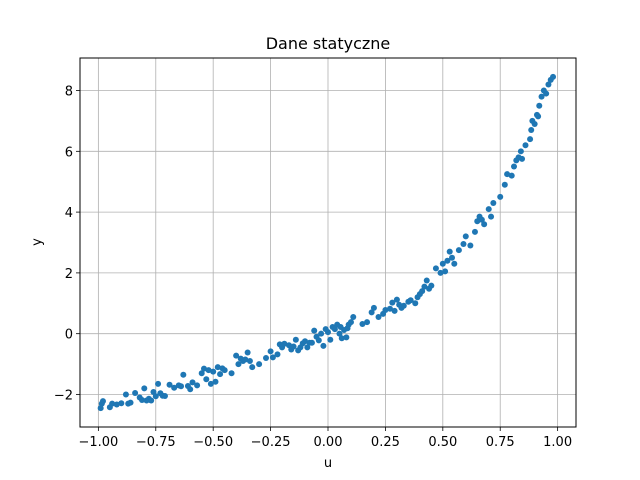  I want to click on y-tick-label: 0, so click(69, 335).